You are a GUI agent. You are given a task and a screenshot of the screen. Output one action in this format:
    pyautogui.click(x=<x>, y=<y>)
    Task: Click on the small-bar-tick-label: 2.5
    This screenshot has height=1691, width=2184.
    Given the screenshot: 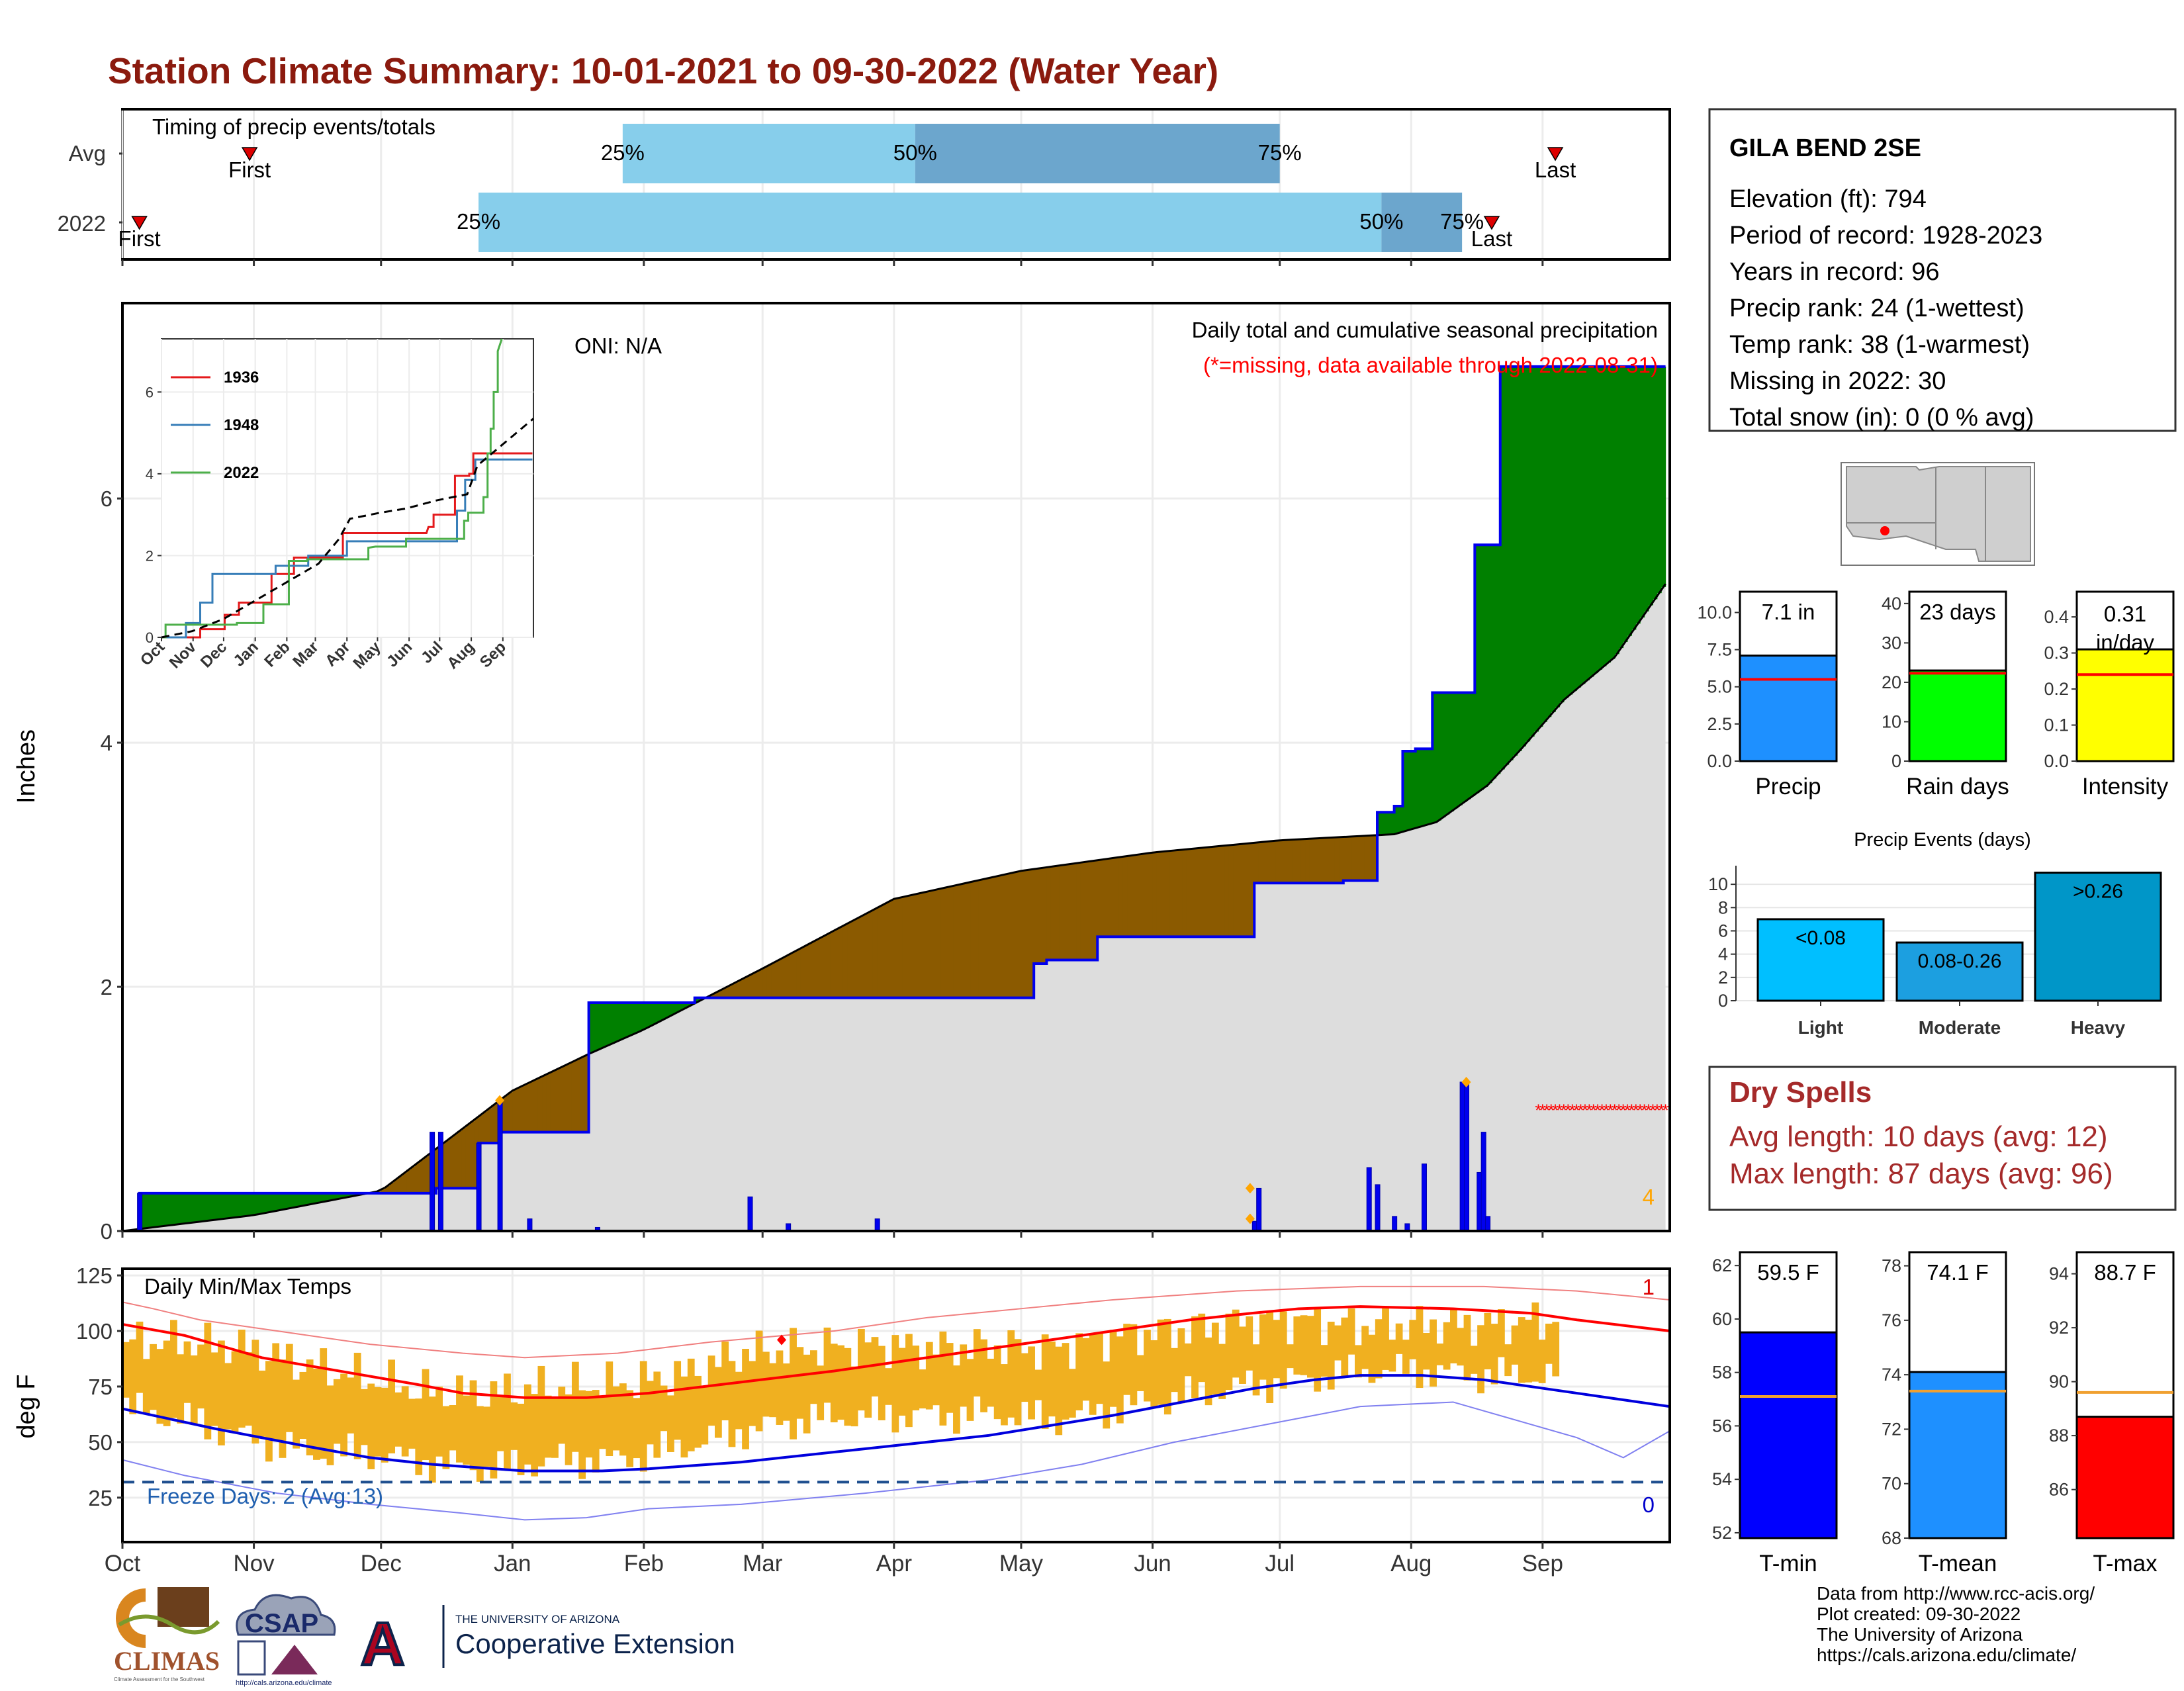 What is the action you would take?
    pyautogui.click(x=1720, y=724)
    